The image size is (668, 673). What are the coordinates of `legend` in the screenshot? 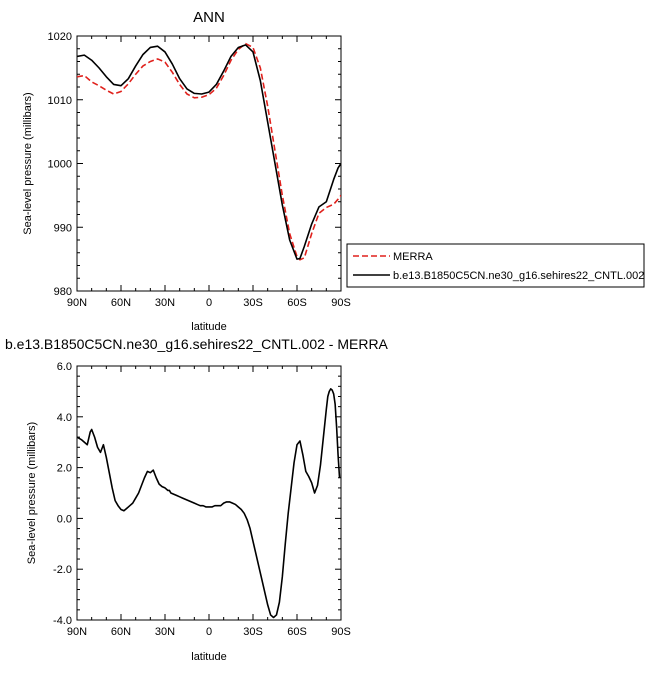 It's located at (495, 265).